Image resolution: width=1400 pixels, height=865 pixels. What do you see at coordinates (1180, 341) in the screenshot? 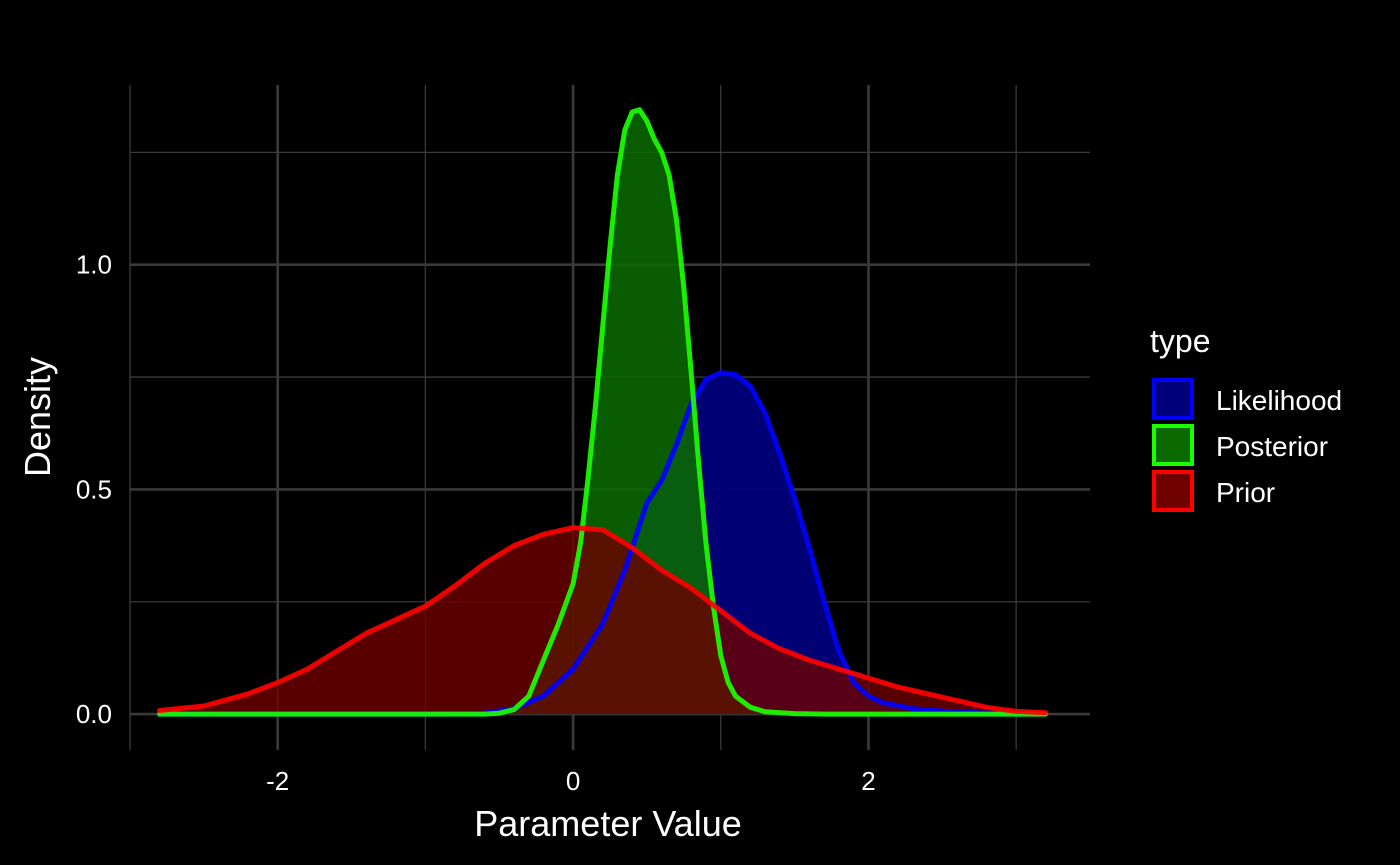
I see `legend-title: type` at bounding box center [1180, 341].